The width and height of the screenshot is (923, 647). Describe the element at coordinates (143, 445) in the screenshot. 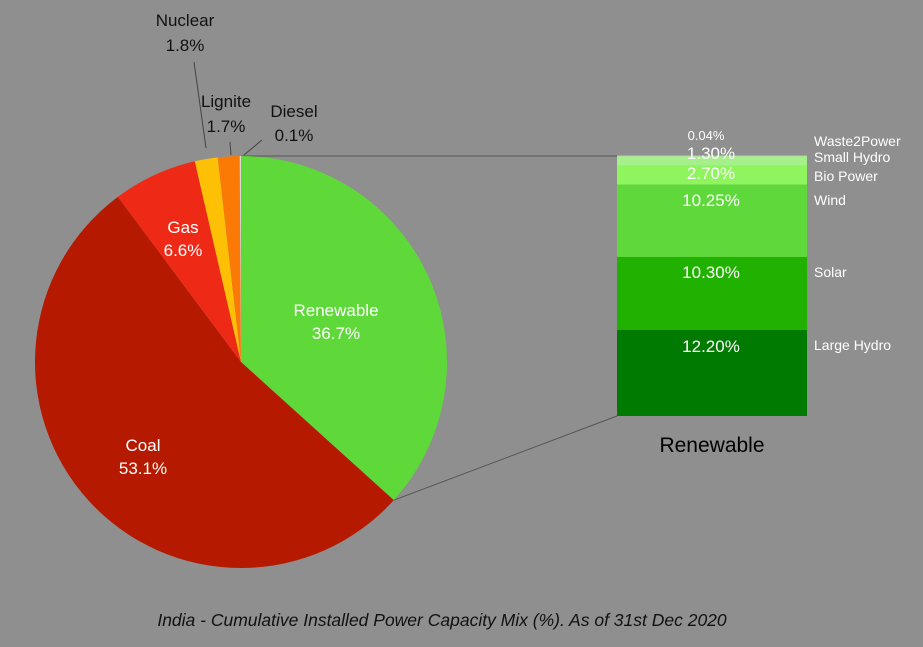

I see `pie-label-coal: Coal` at that location.